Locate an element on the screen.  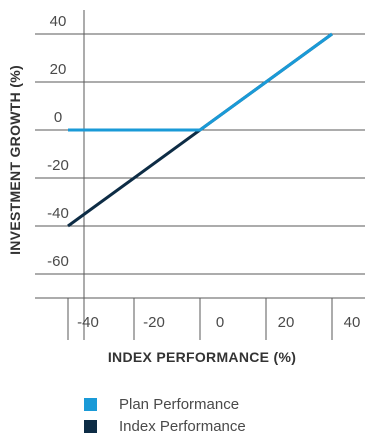
y-tick-label: -40 is located at coordinates (58, 213).